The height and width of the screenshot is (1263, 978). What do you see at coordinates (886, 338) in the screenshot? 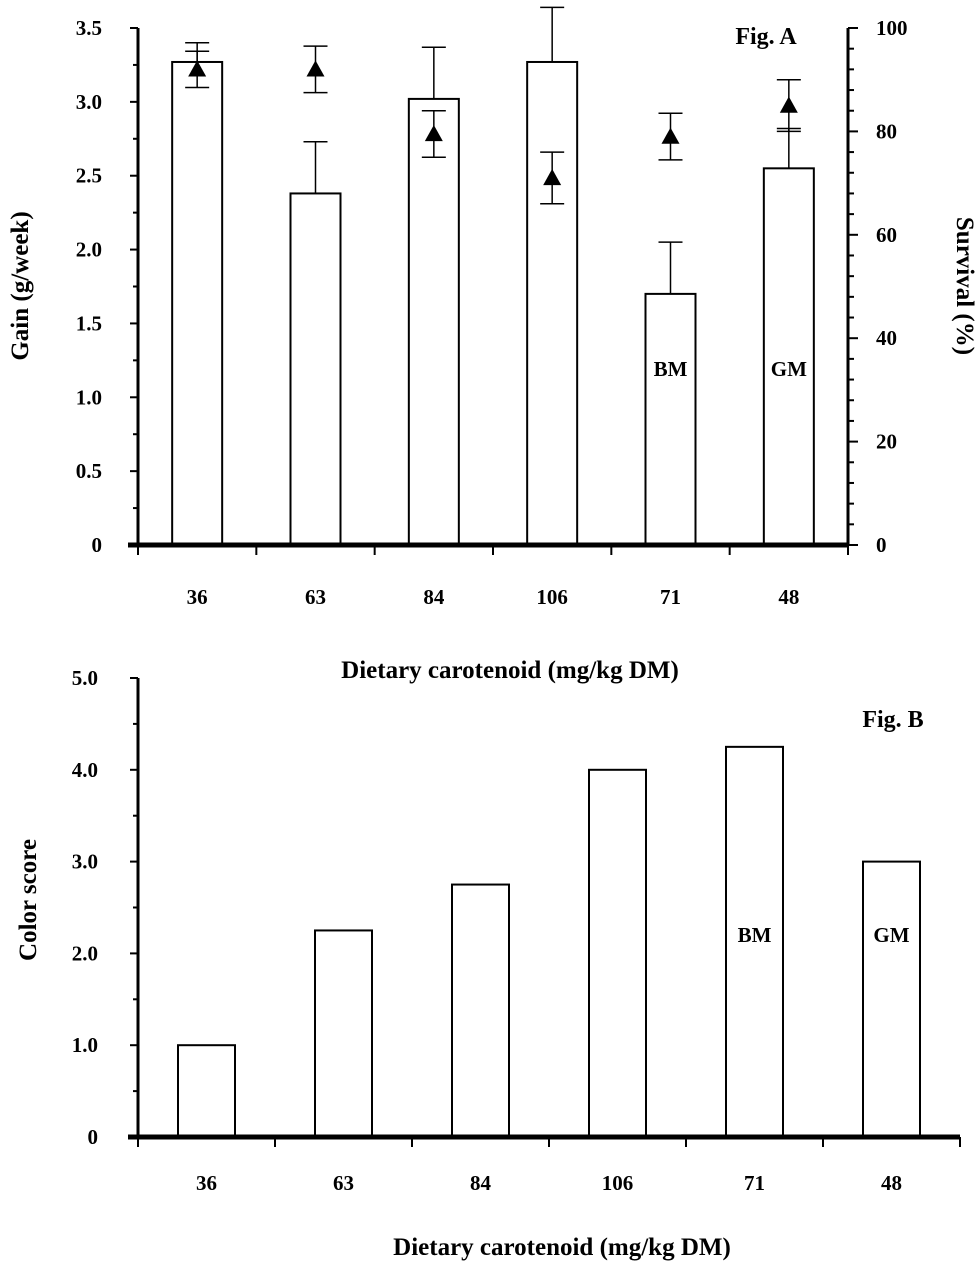
I see `y-tick-label-right: 40` at bounding box center [886, 338].